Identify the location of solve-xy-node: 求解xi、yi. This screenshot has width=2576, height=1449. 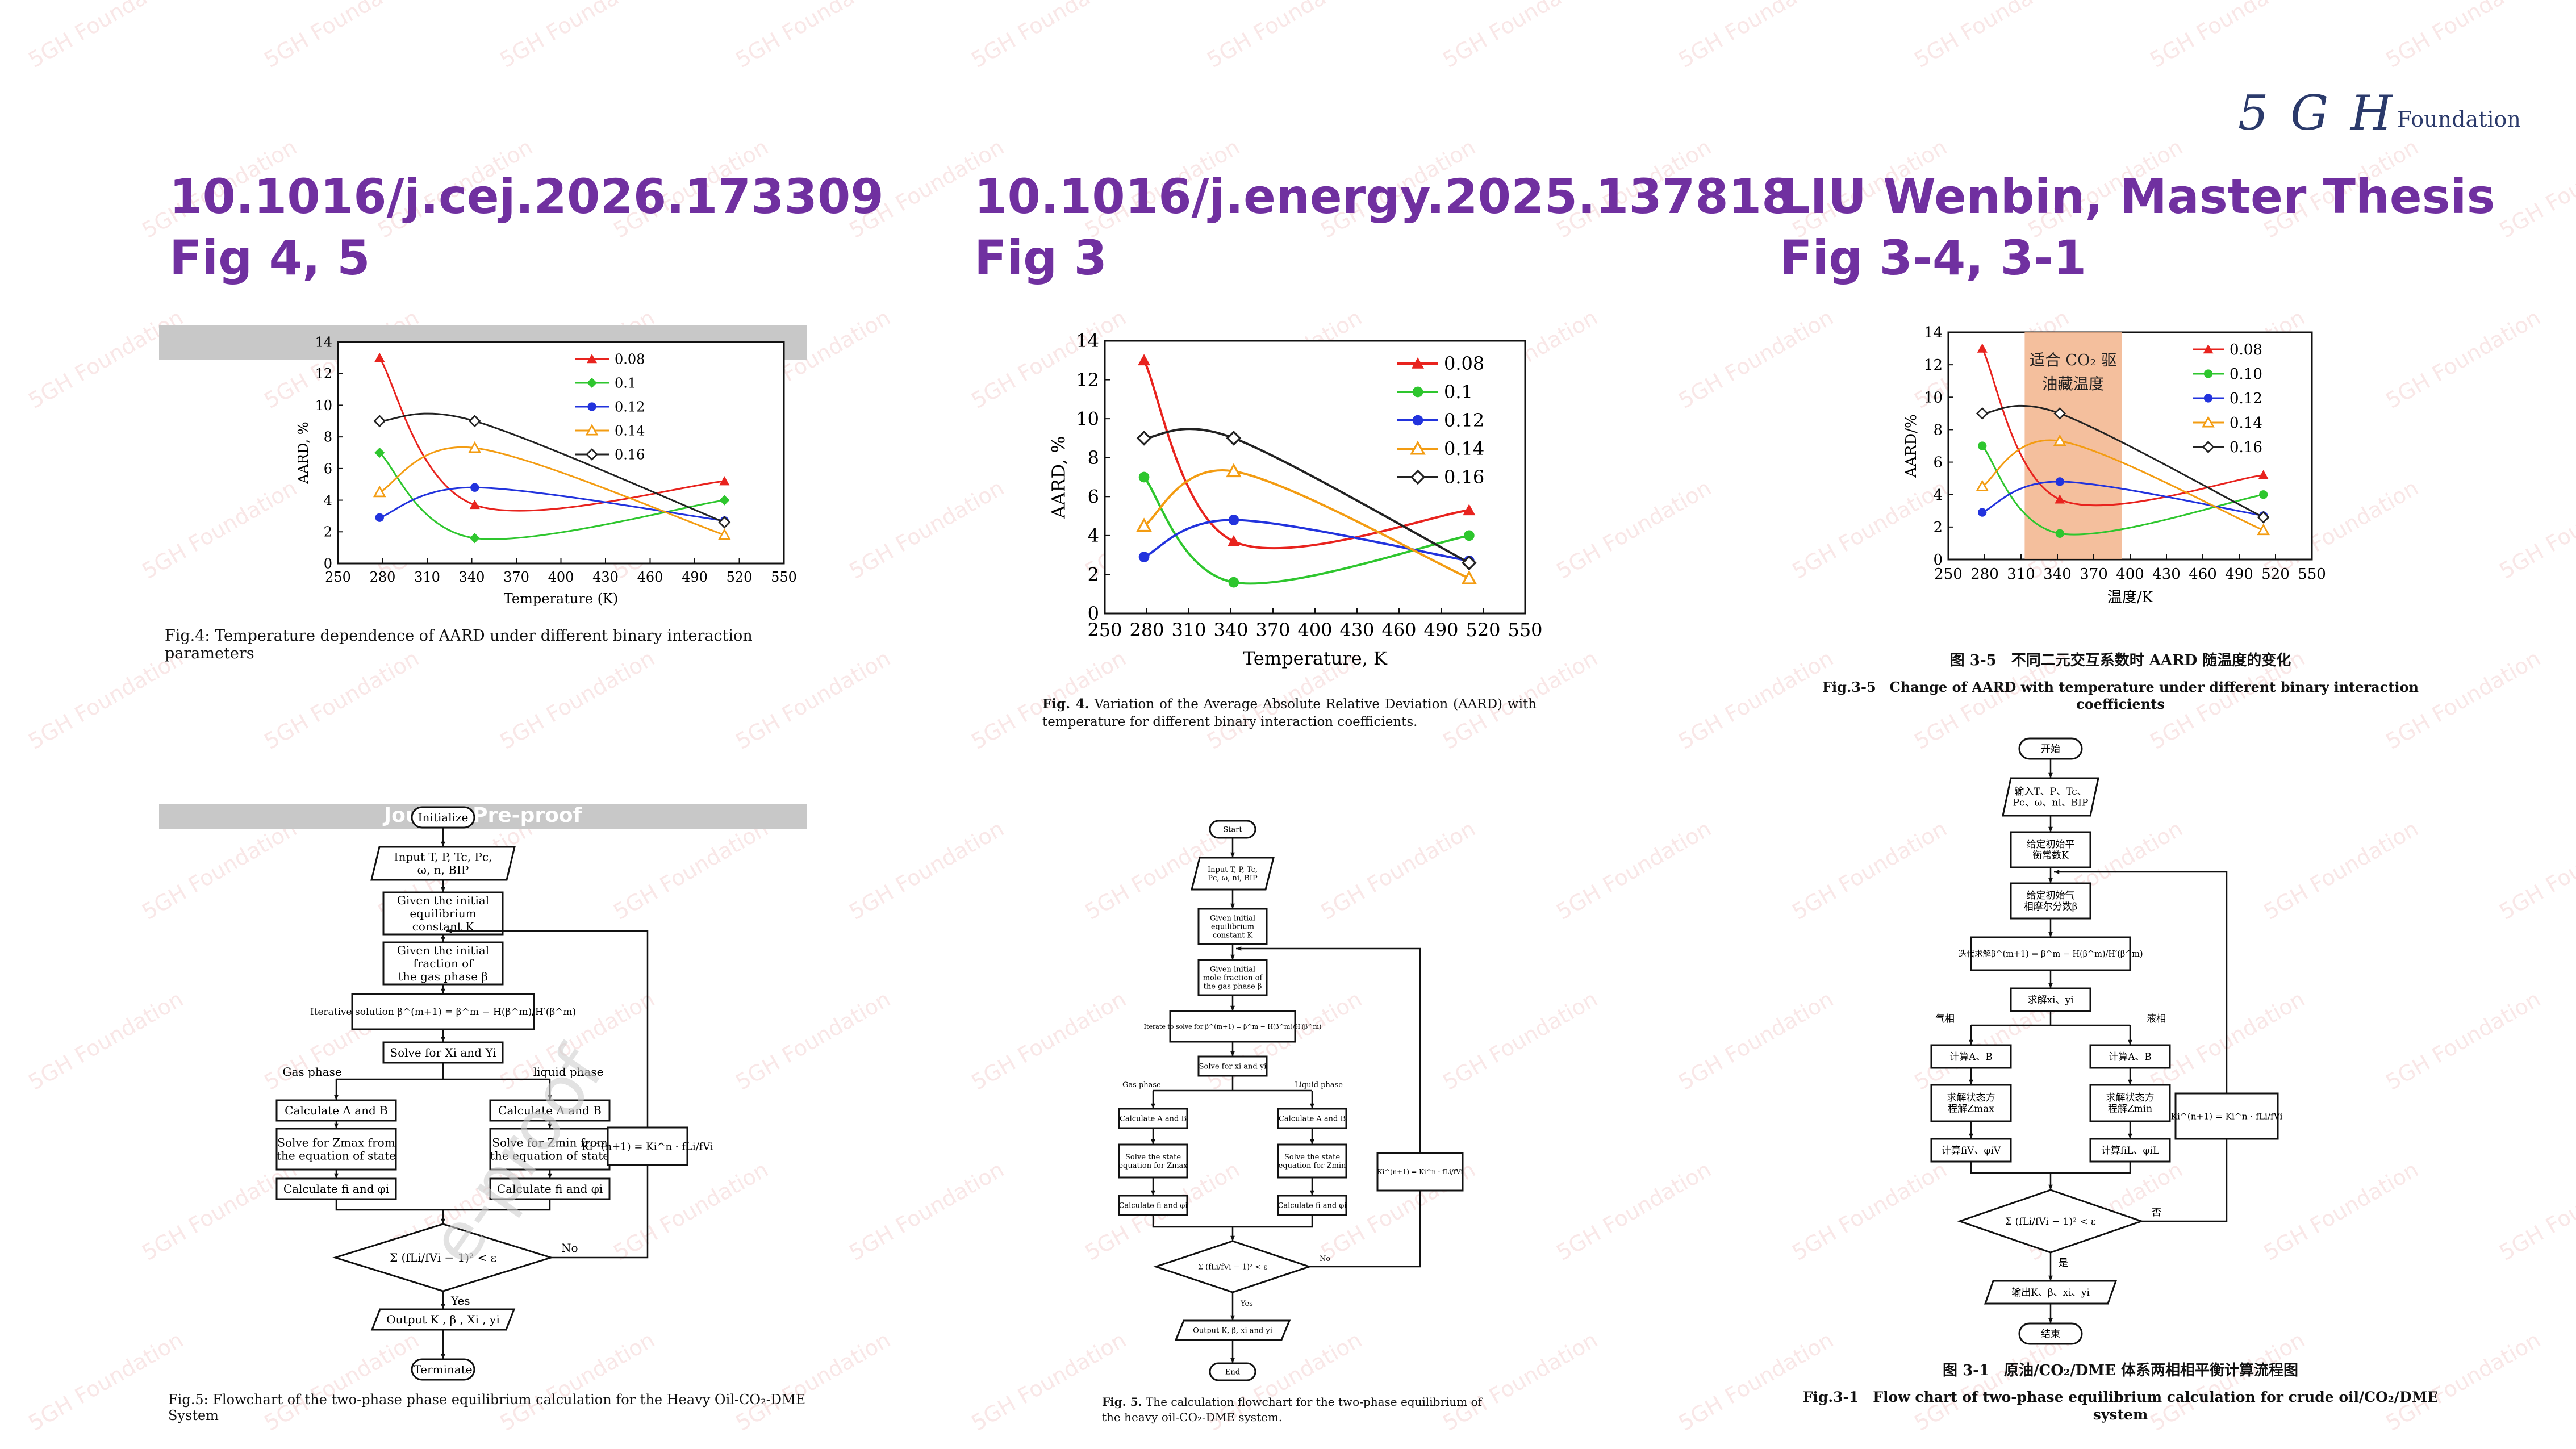
(2050, 1000).